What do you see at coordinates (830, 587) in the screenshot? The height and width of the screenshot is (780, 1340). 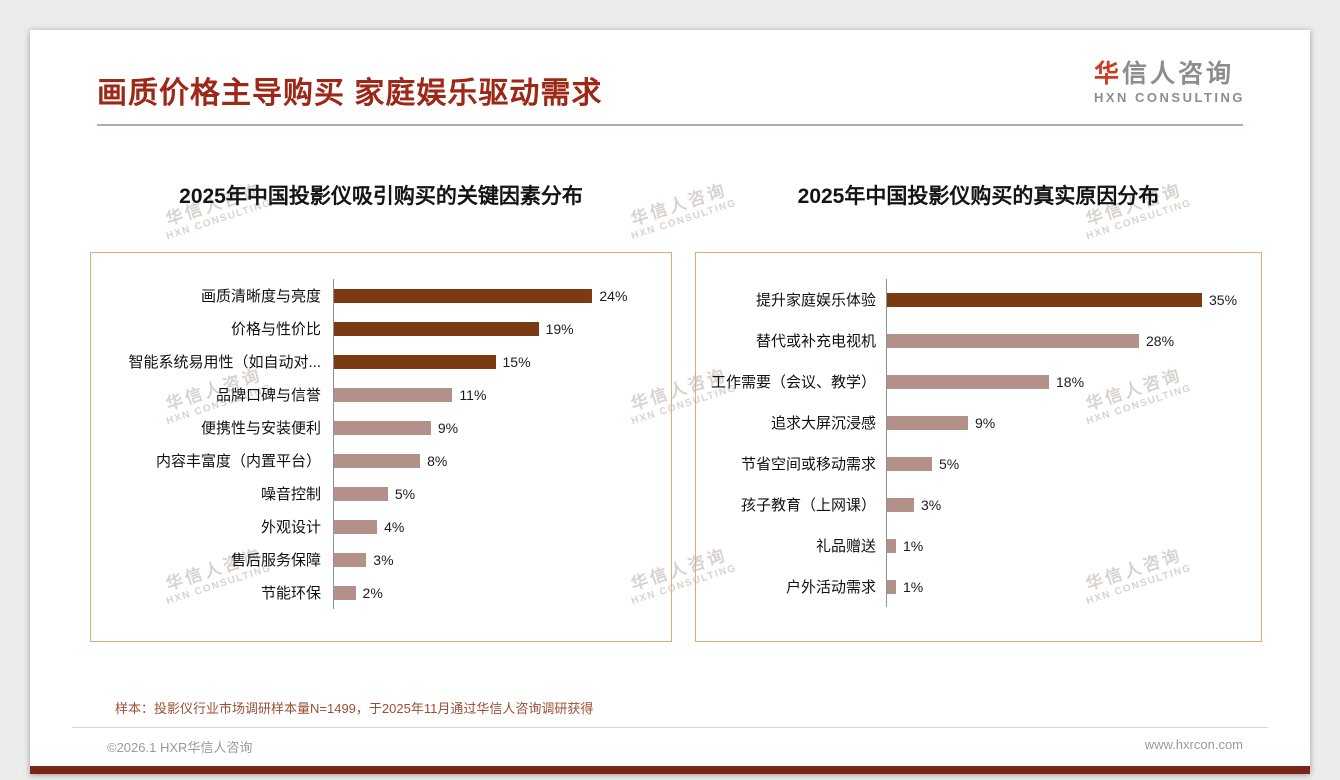 I see `bar-label: 户外活动需求` at bounding box center [830, 587].